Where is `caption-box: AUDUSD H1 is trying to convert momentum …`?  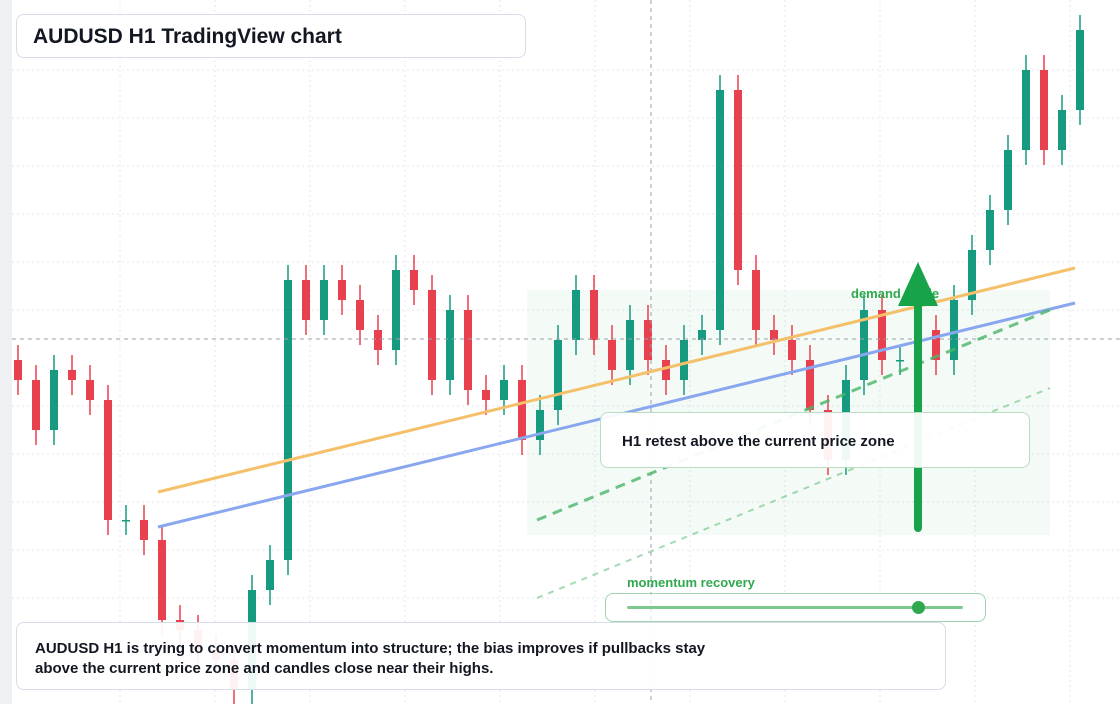
caption-box: AUDUSD H1 is trying to convert momentum … is located at coordinates (481, 656).